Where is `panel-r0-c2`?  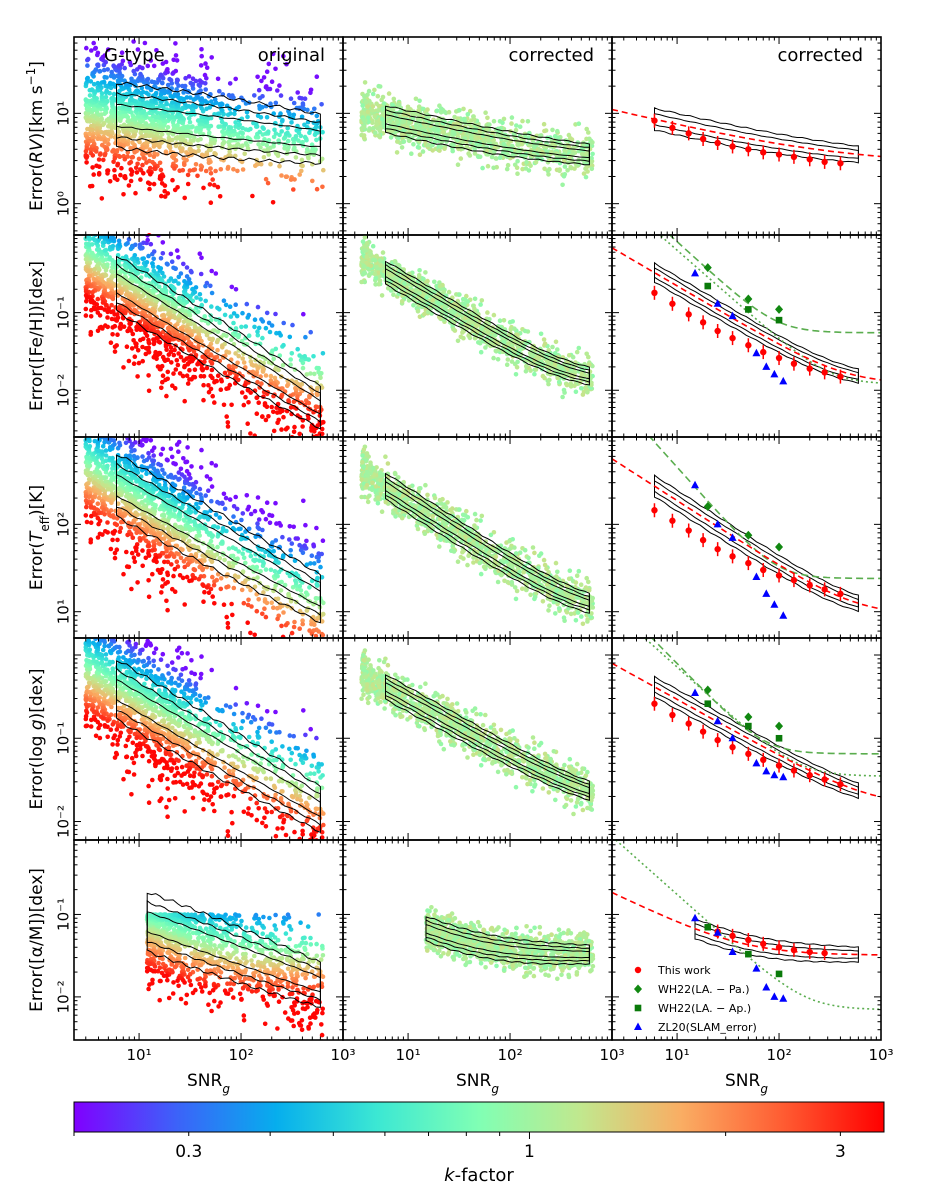 panel-r0-c2 is located at coordinates (746, 139).